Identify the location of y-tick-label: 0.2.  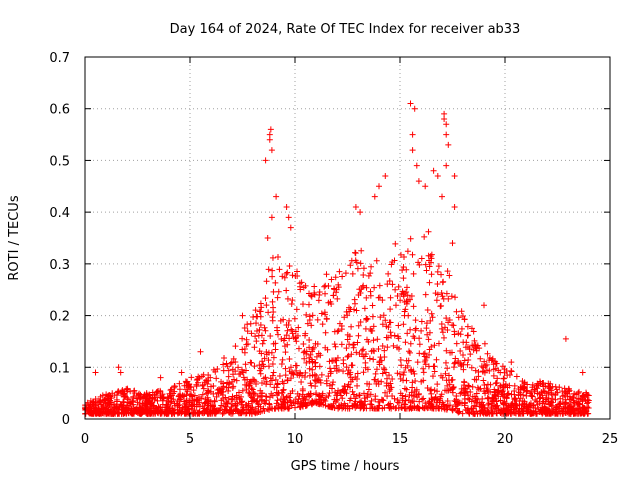
(59, 317).